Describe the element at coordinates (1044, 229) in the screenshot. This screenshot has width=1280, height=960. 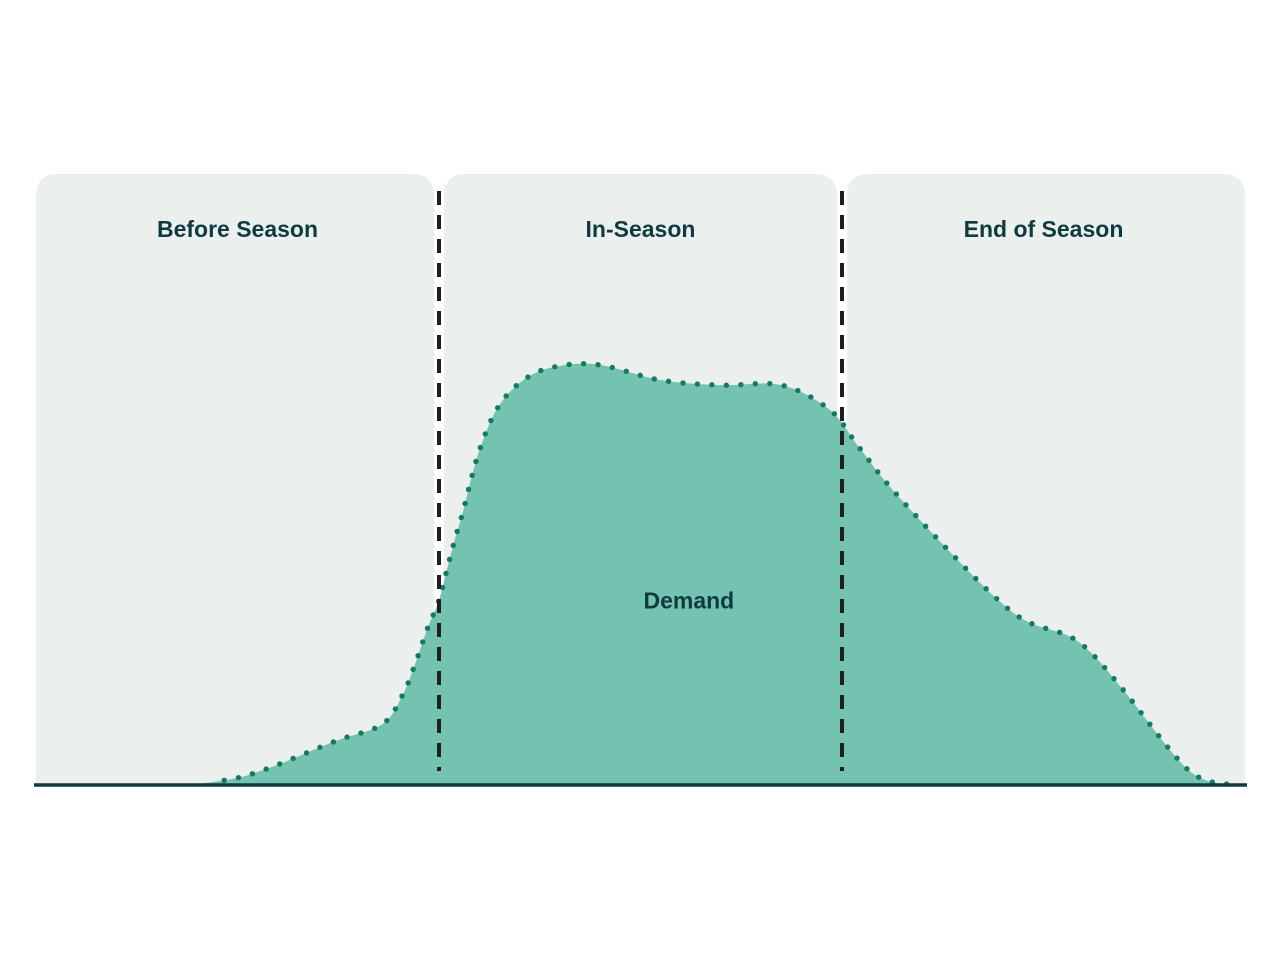
I see `phase-label-2: End of Season` at that location.